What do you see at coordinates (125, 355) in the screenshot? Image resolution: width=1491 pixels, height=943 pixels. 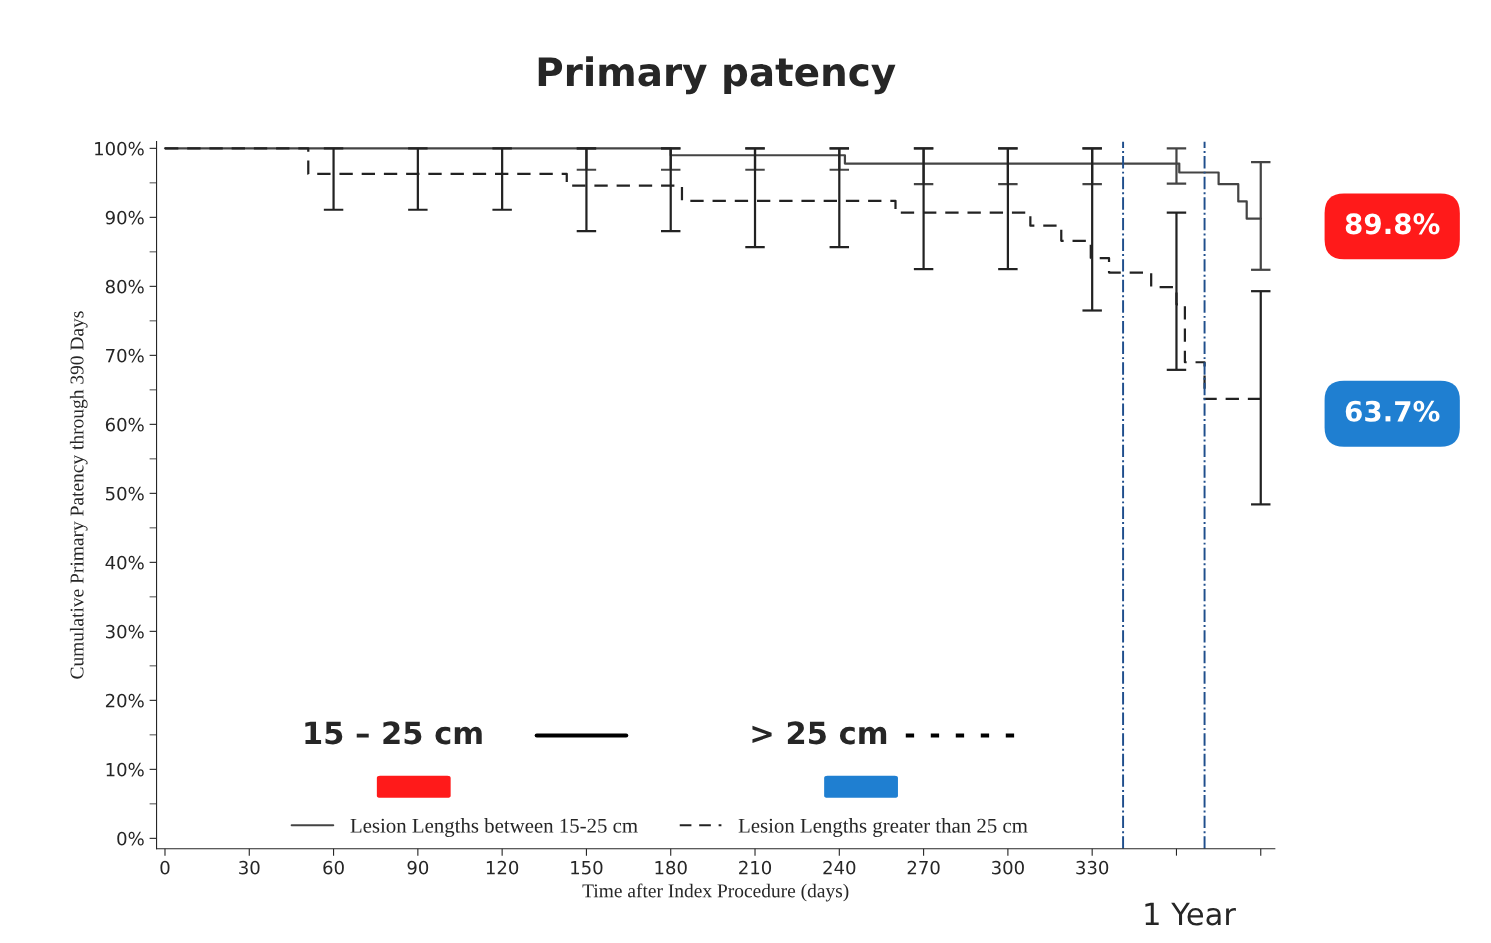 I see `y-tick-label: 70%` at bounding box center [125, 355].